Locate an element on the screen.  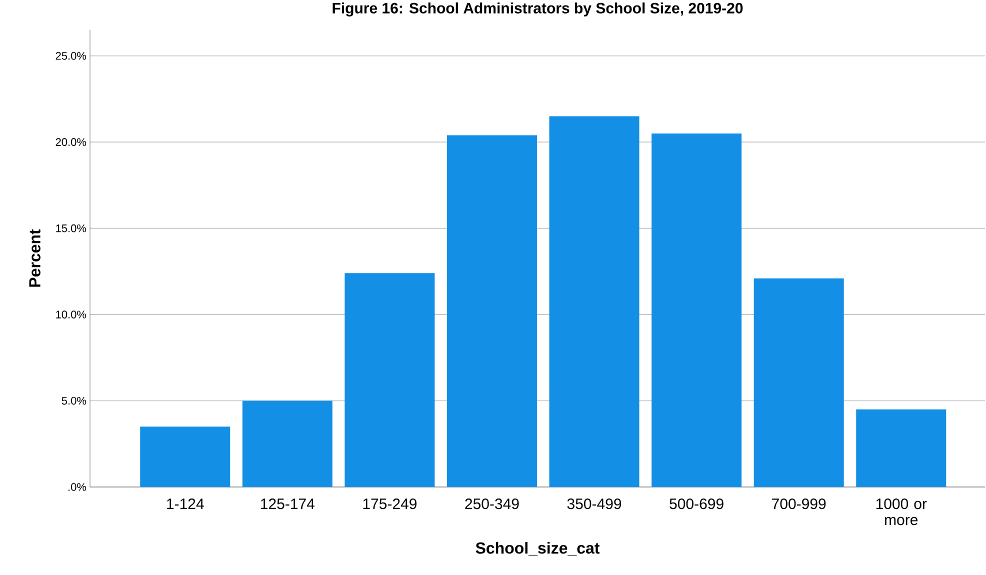
x-tick-label: 350-499 is located at coordinates (594, 504).